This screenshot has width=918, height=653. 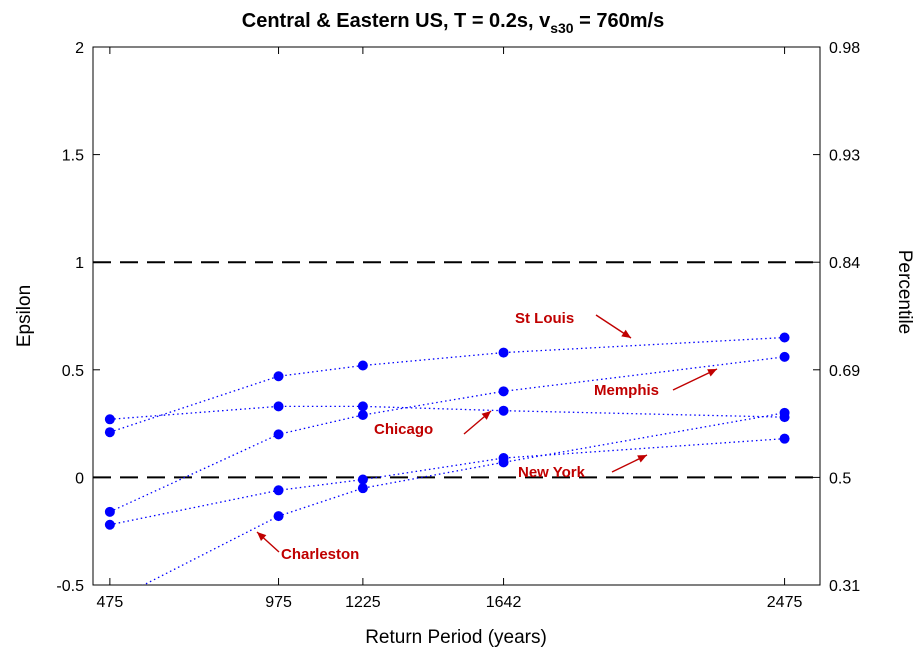 I want to click on annotation-label: New York, so click(x=552, y=472).